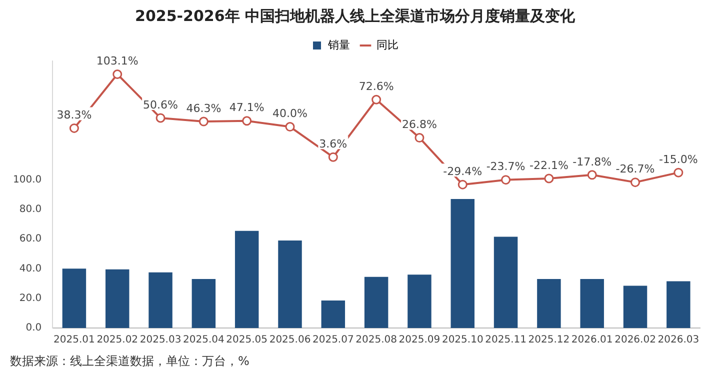 This screenshot has width=720, height=381. I want to click on data-label: 40.0%, so click(290, 113).